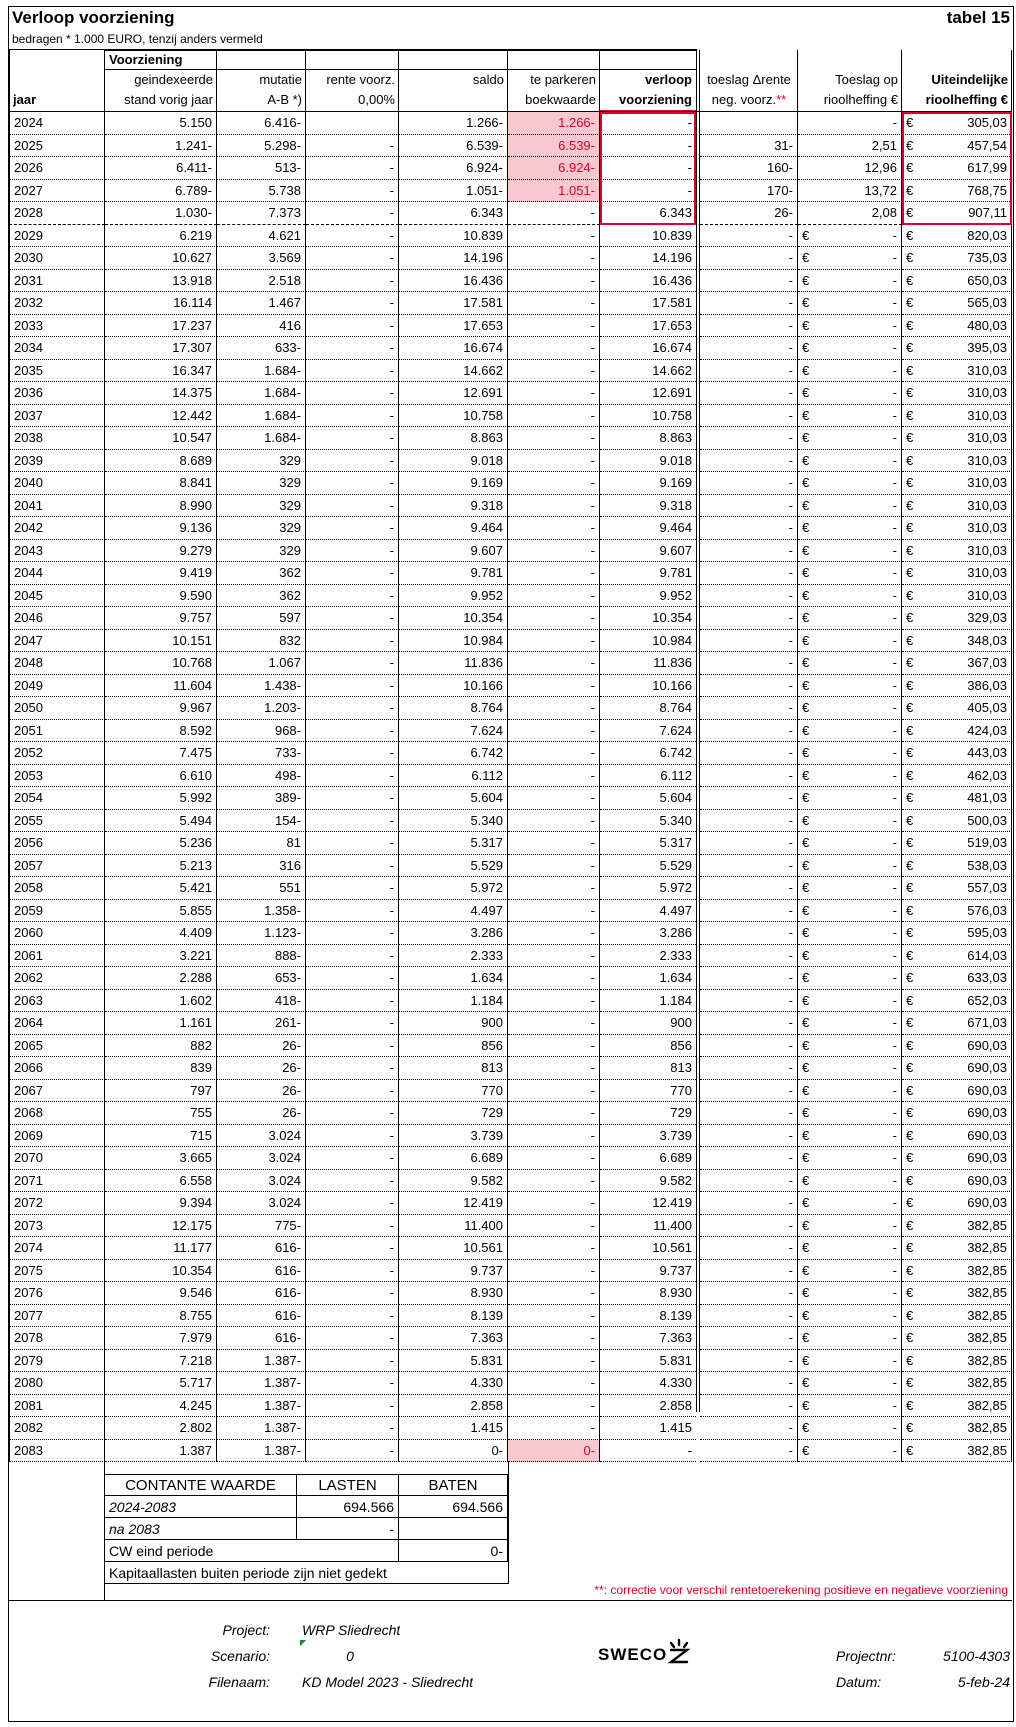 Image resolution: width=1016 pixels, height=1727 pixels. I want to click on table-cell: 5.213, so click(161, 865).